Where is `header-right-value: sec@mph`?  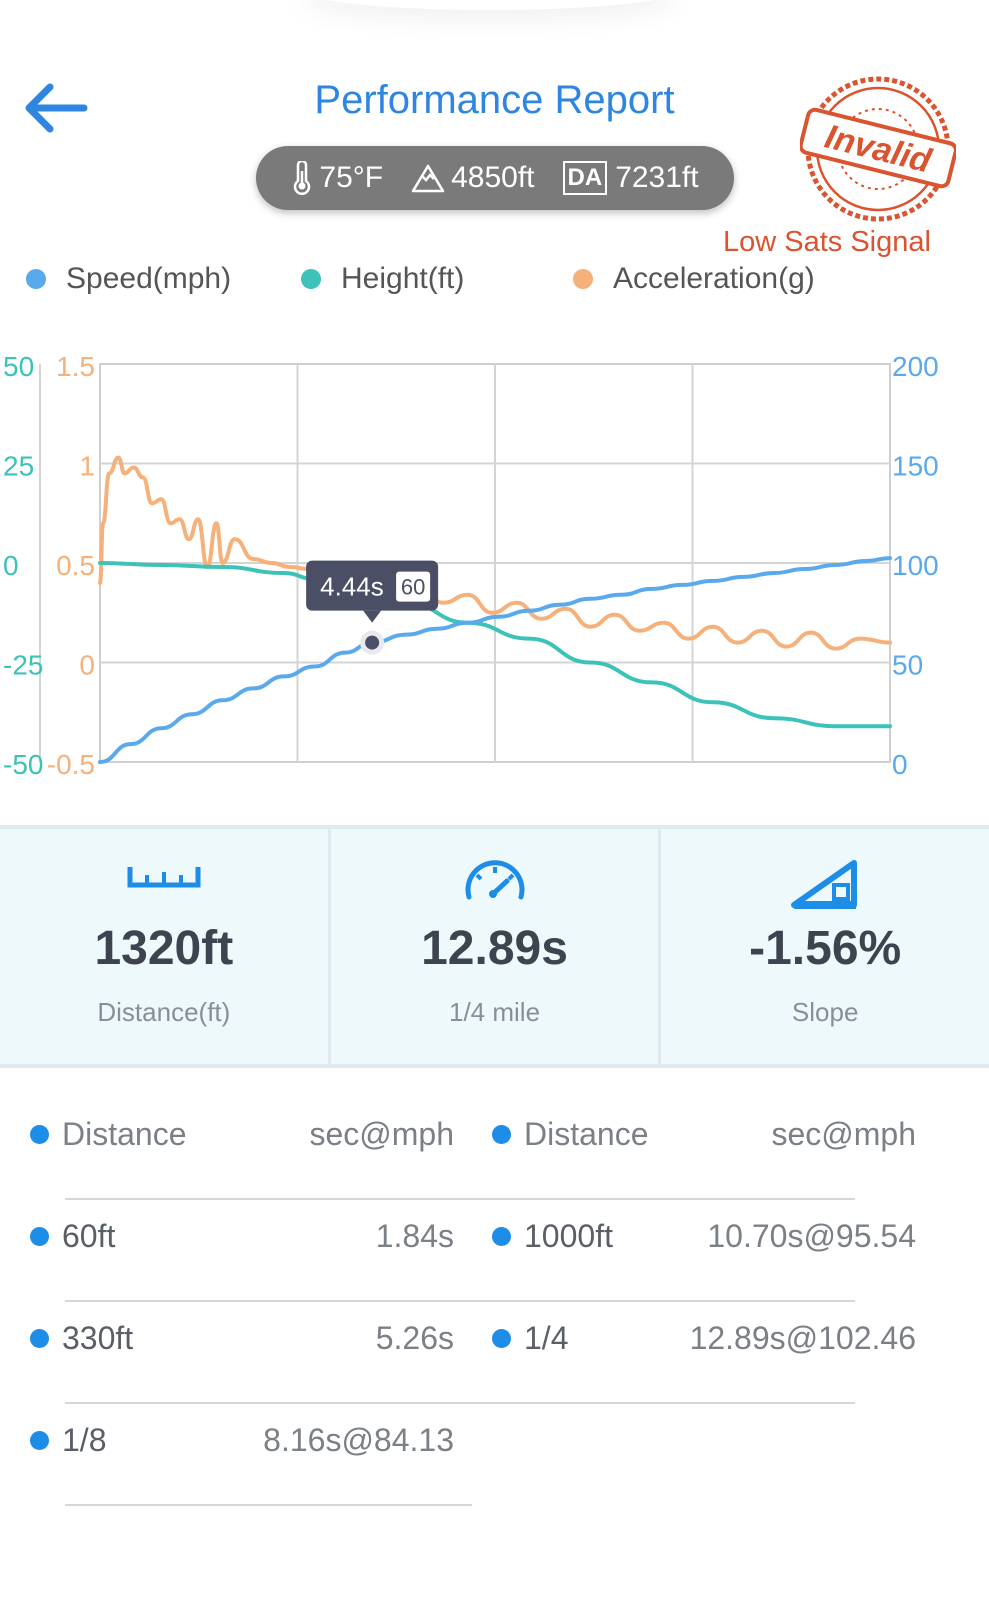
header-right-value: sec@mph is located at coordinates (843, 1133).